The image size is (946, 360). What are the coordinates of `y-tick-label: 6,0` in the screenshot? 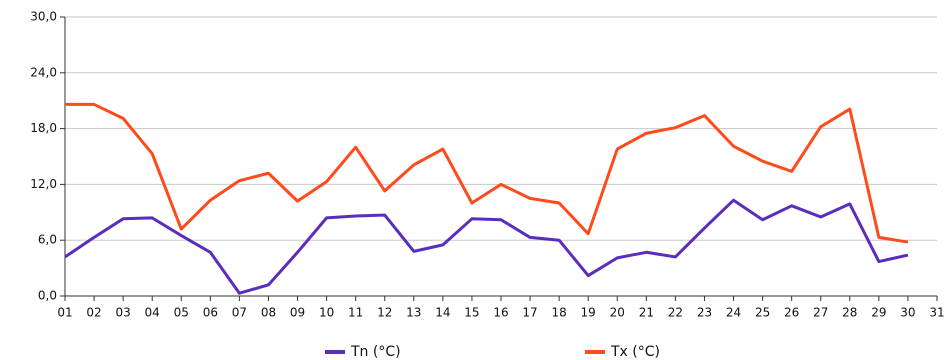 It's located at (47, 240).